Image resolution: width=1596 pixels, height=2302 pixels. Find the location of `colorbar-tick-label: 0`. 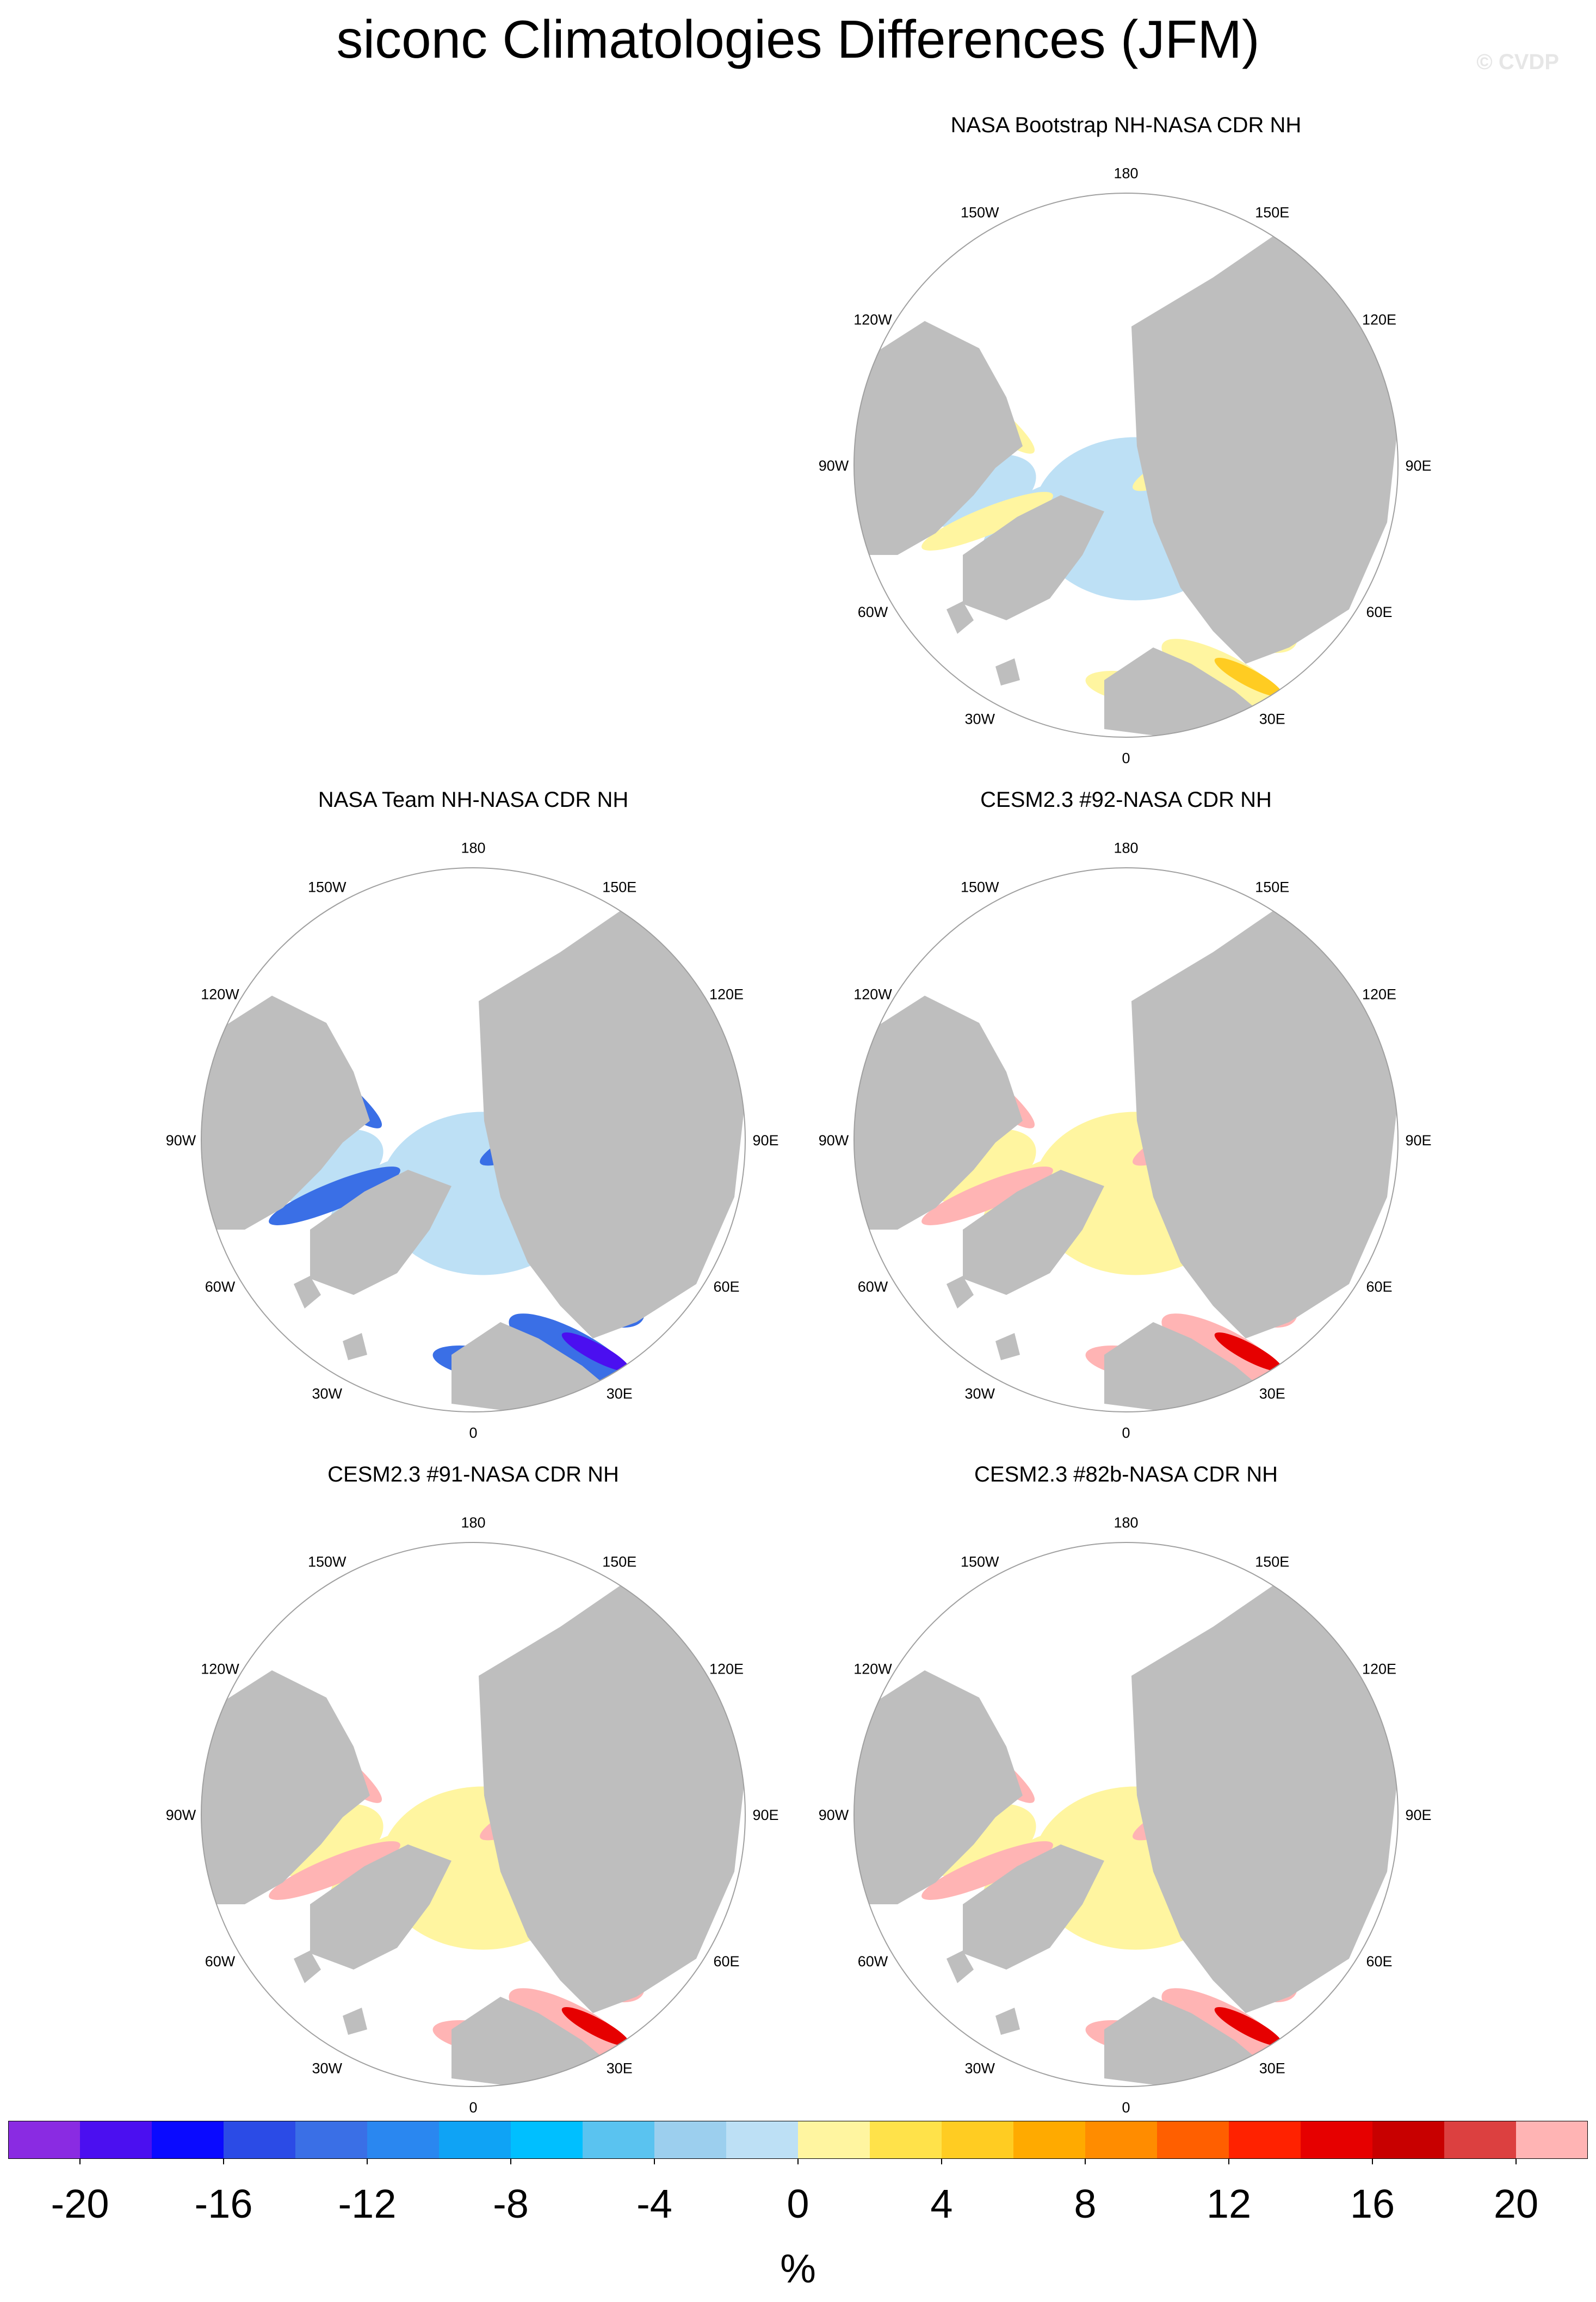

colorbar-tick-label: 0 is located at coordinates (798, 2203).